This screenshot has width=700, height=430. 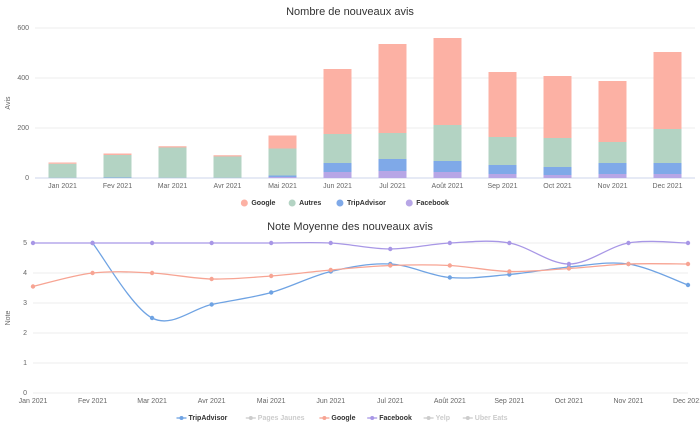 What do you see at coordinates (25, 303) in the screenshot?
I see `y-tick-label: 3` at bounding box center [25, 303].